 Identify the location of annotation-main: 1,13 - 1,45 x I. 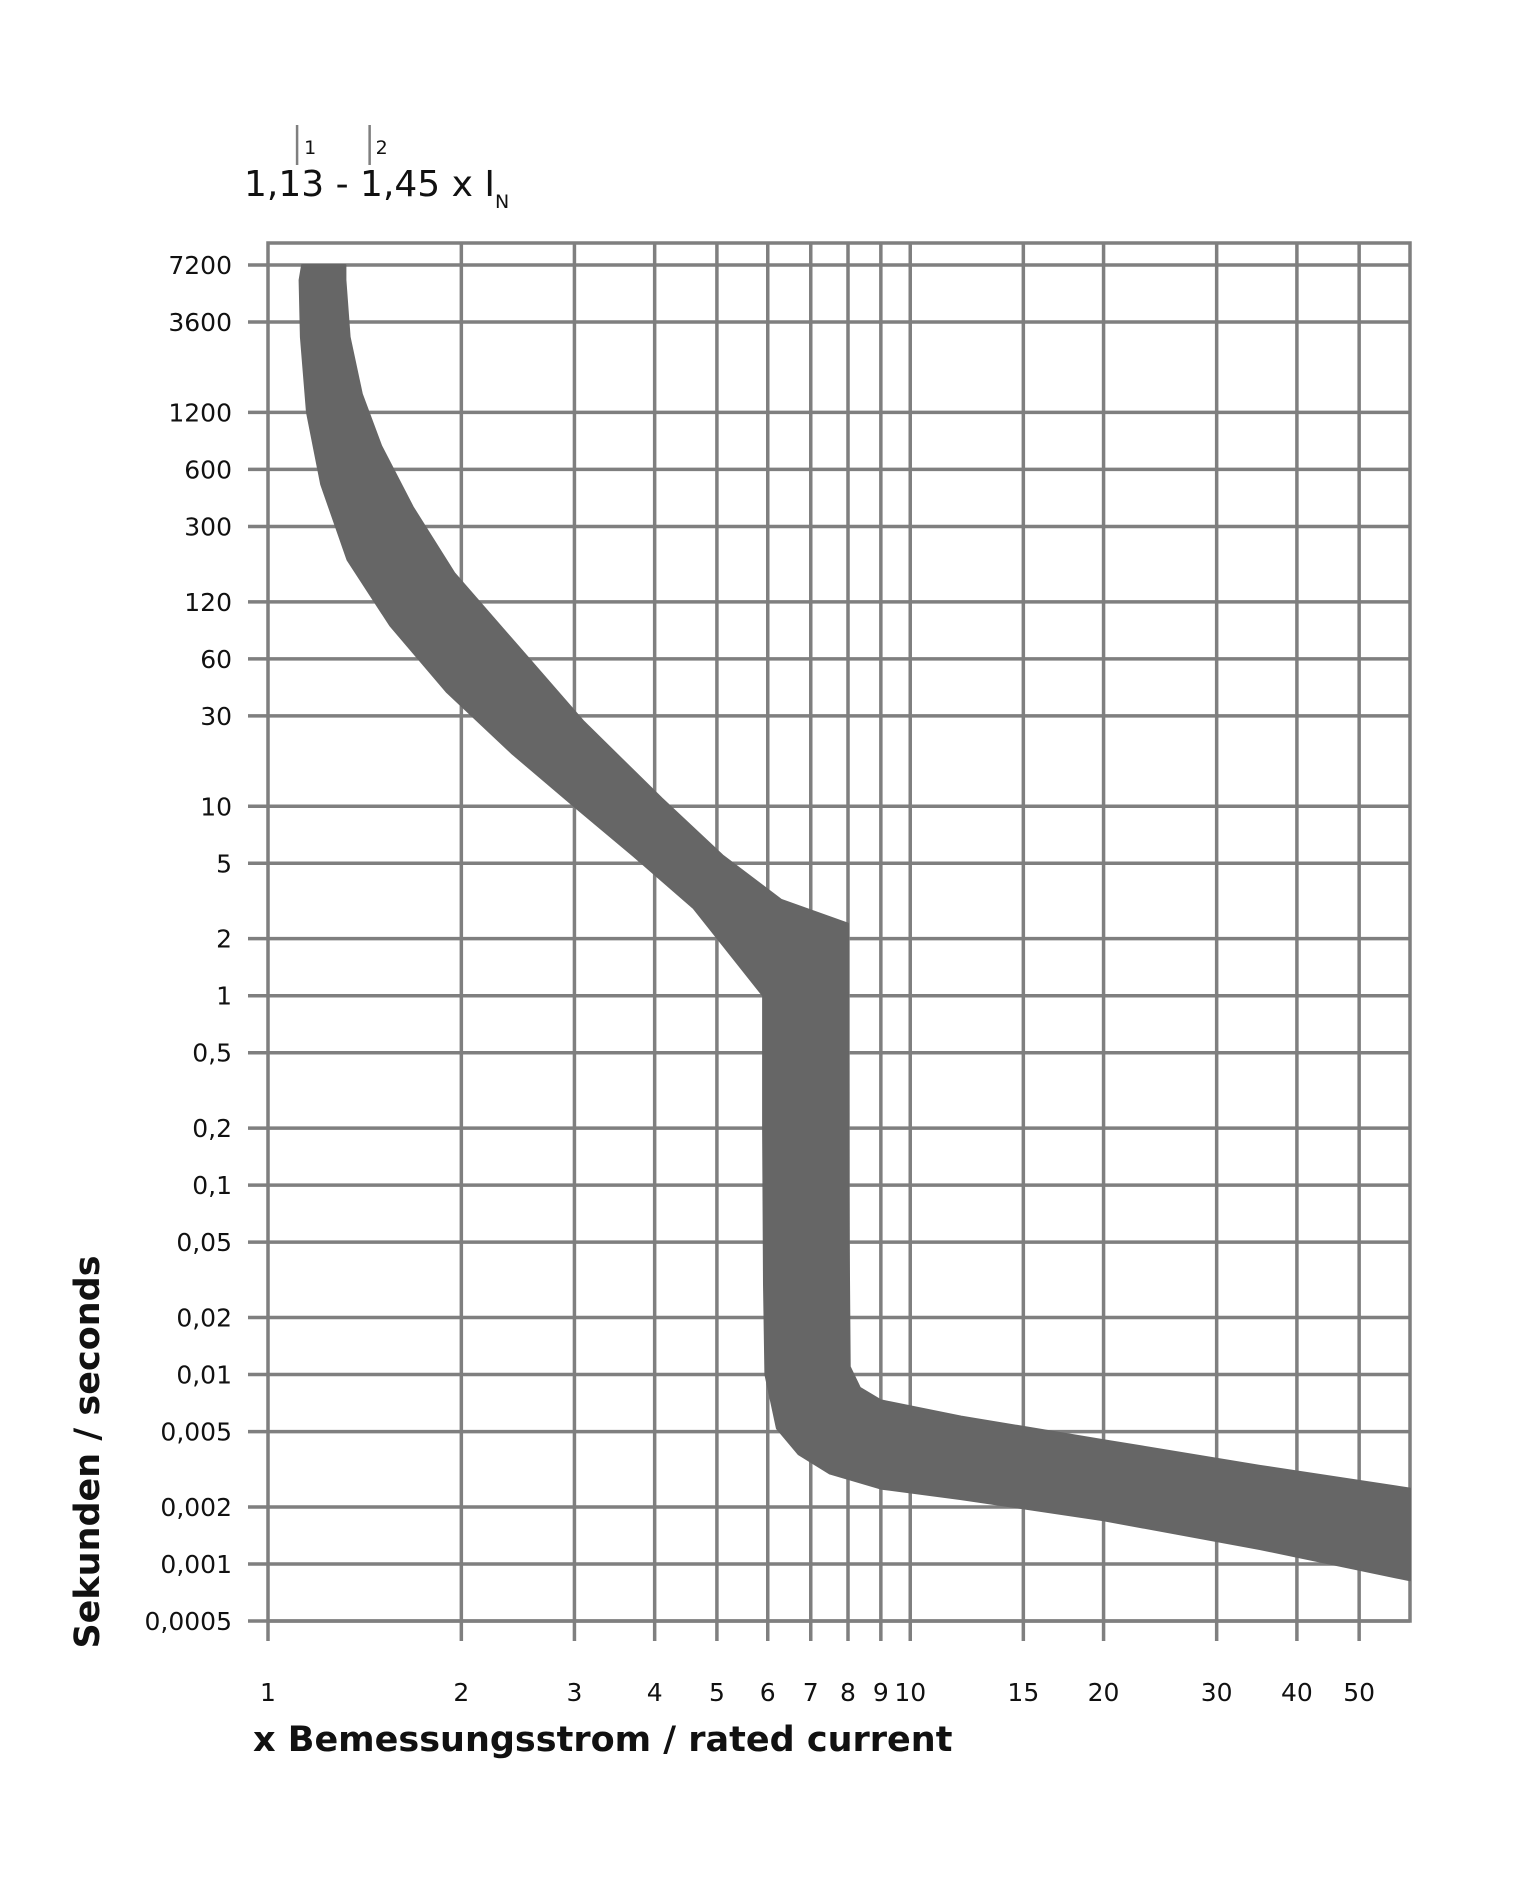
(369, 184).